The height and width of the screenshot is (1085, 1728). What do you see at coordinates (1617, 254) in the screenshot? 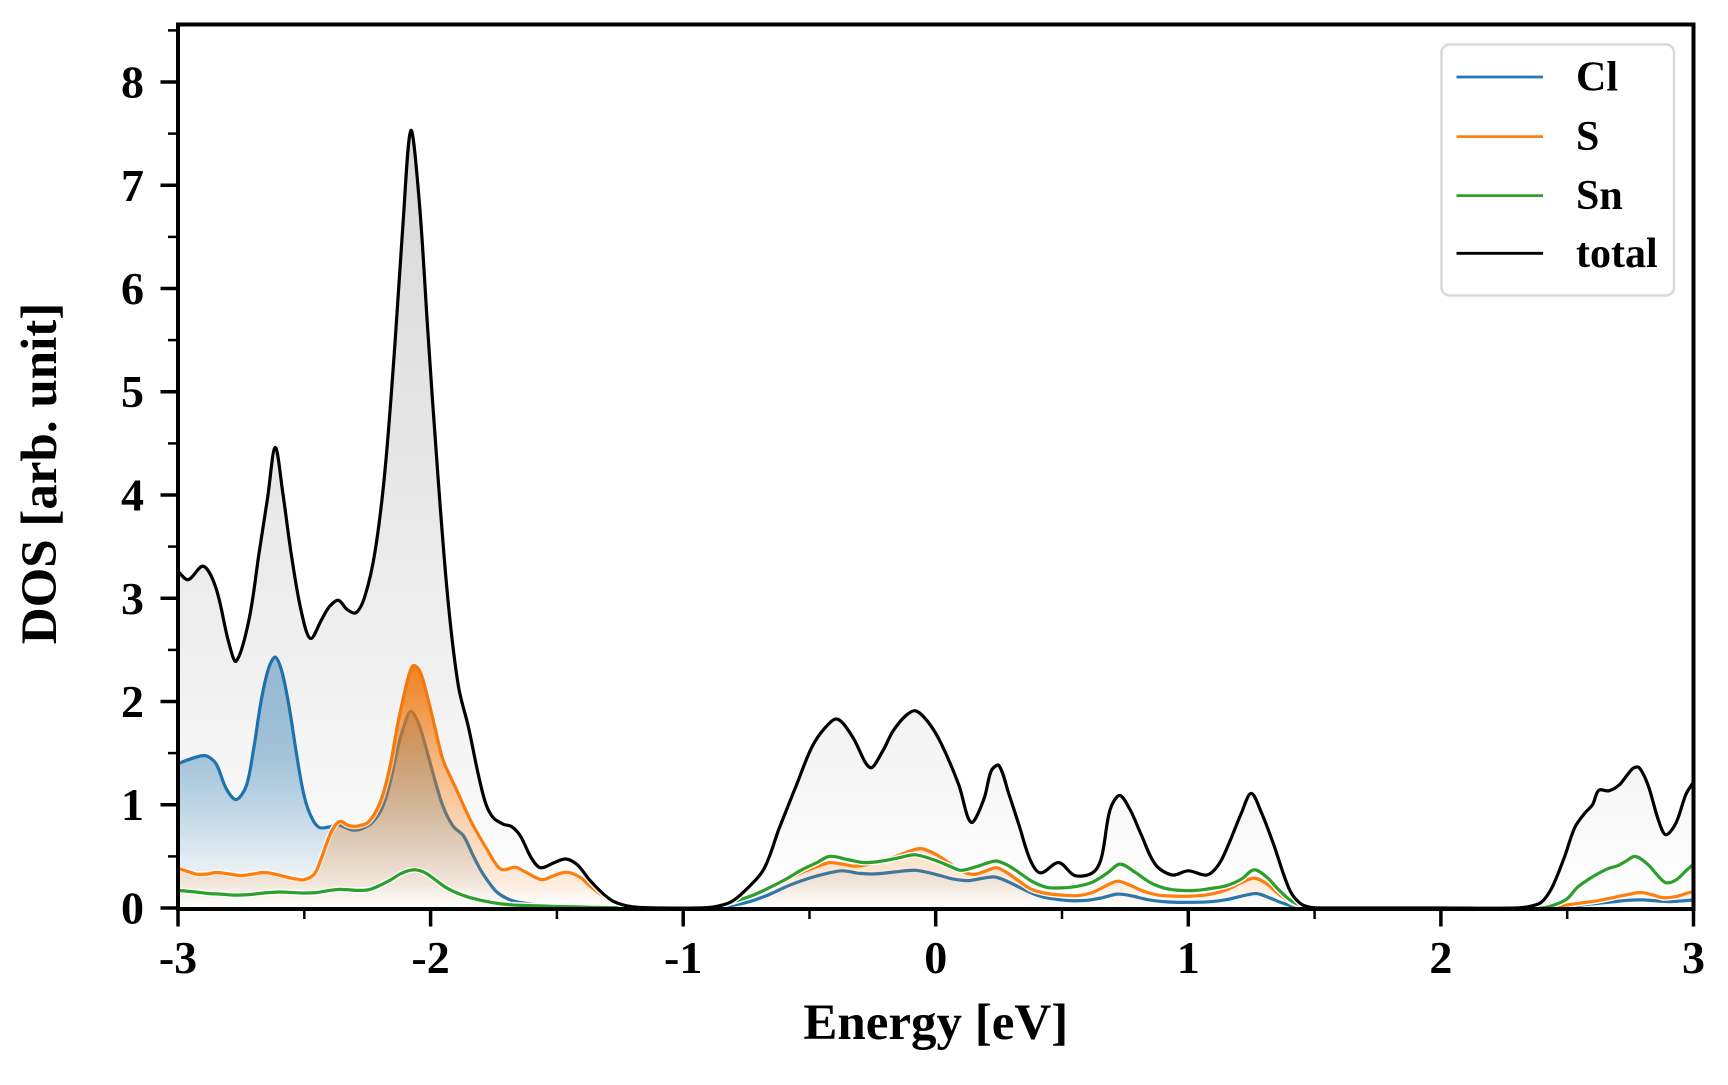
I see `svg-text: total` at bounding box center [1617, 254].